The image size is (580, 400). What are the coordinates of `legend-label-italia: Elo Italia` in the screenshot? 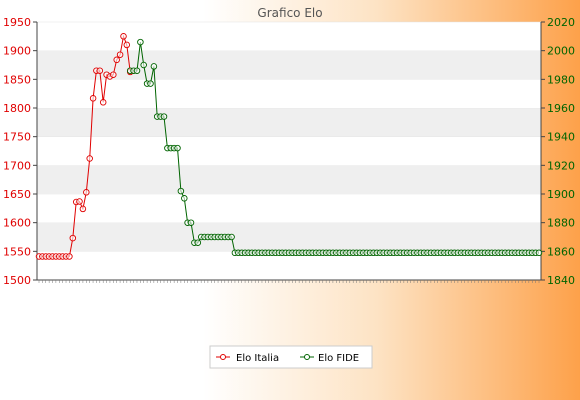 It's located at (257, 358).